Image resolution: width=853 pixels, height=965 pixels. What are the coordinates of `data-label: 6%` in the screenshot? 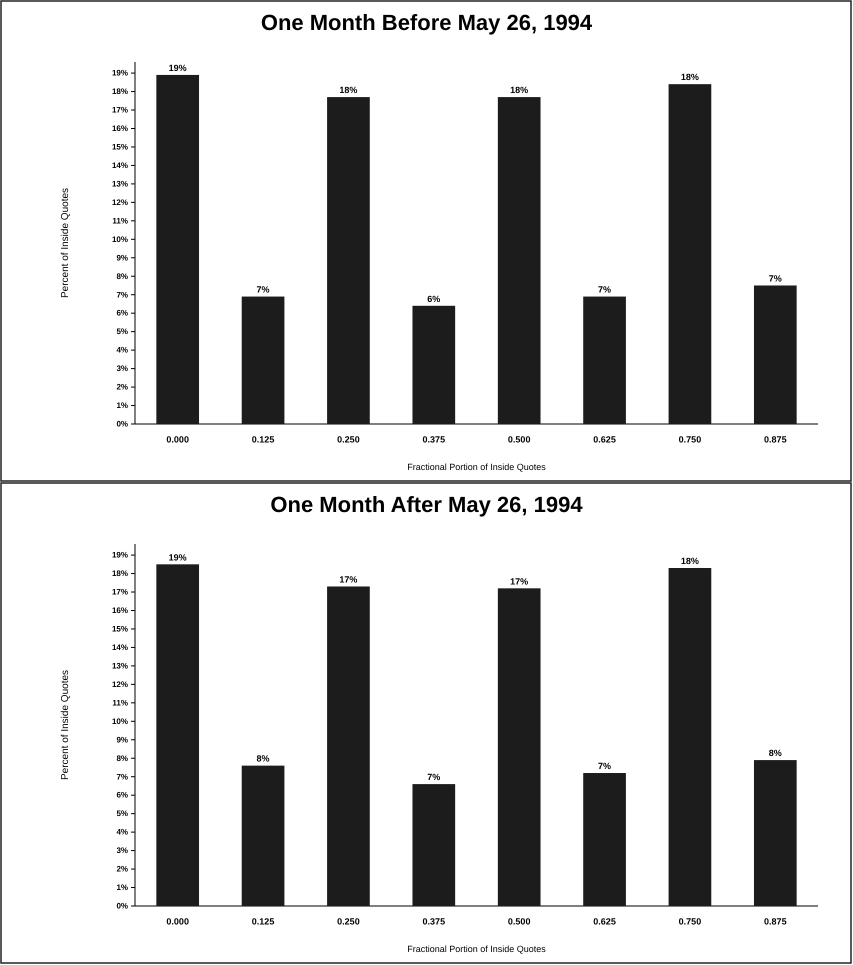 It's located at (433, 299).